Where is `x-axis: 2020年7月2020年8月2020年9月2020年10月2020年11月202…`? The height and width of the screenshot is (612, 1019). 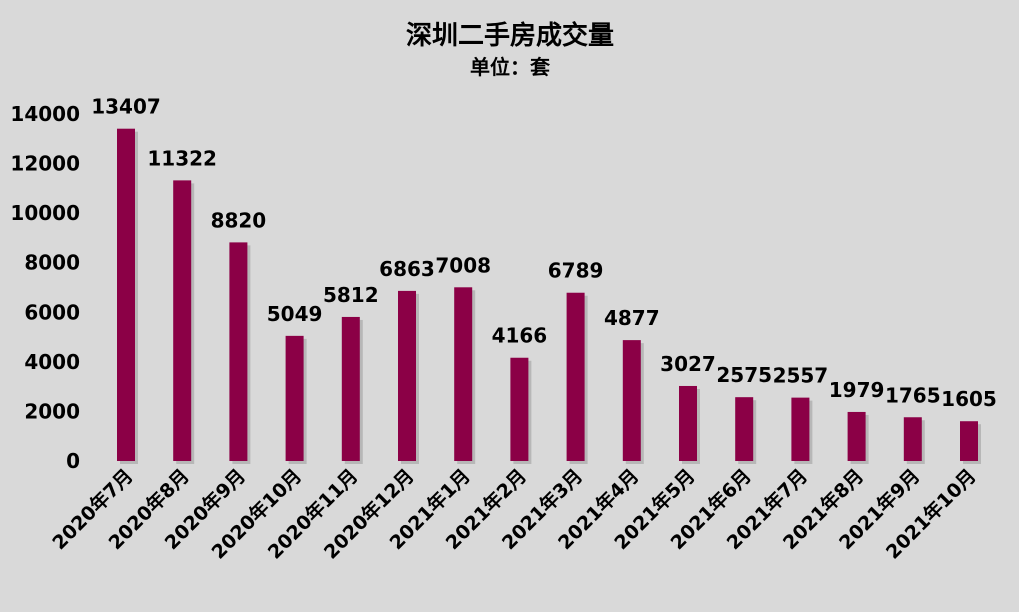 x-axis: 2020年7月2020年8月2020年9月2020年10月2020年11月202… is located at coordinates (514, 513).